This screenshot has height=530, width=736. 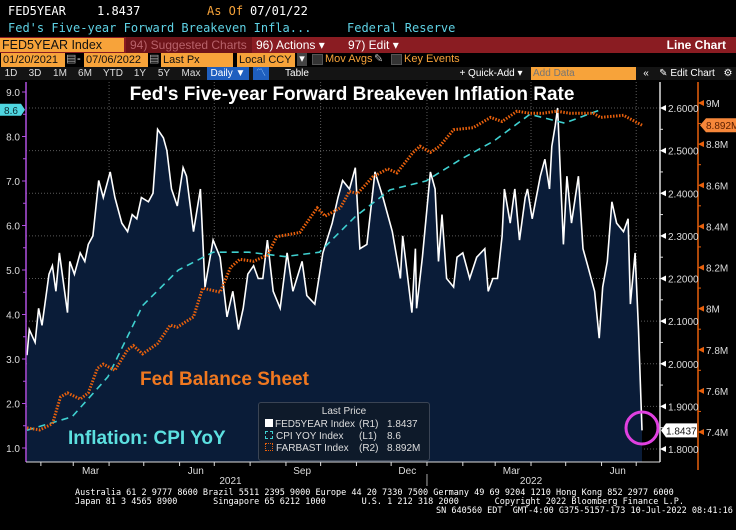 I want to click on chart-style-icon: 〽, so click(x=261, y=73).